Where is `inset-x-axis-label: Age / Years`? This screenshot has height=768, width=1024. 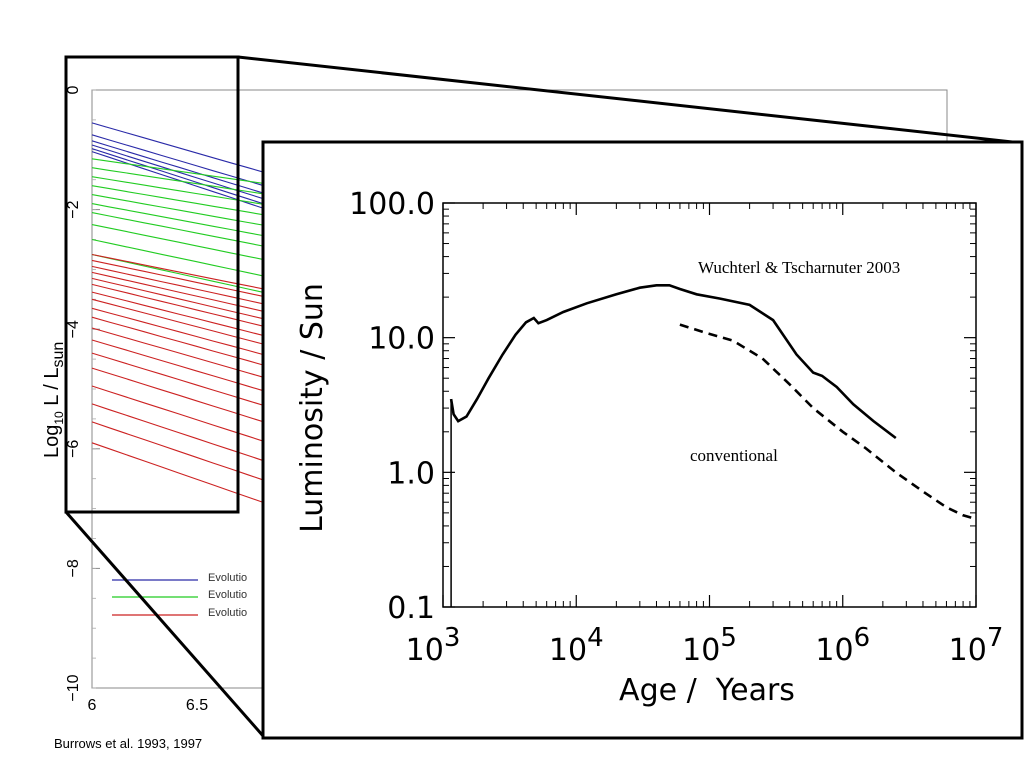
inset-x-axis-label: Age / Years is located at coordinates (707, 690).